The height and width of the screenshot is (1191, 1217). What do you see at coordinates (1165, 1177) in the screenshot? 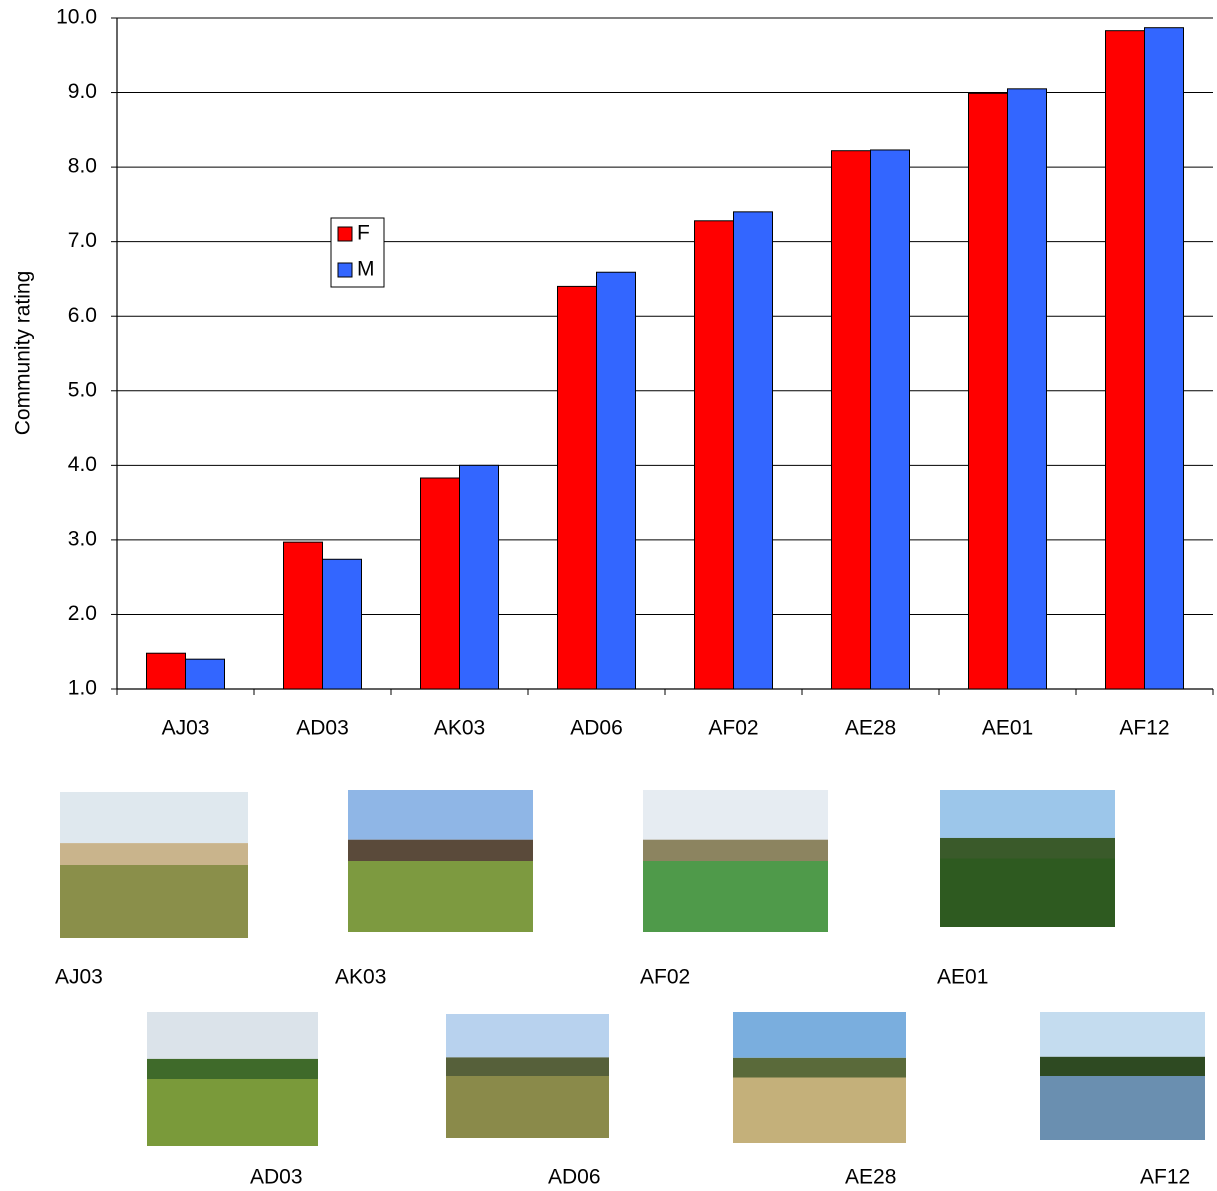
I see `photo-caption: AF12` at bounding box center [1165, 1177].